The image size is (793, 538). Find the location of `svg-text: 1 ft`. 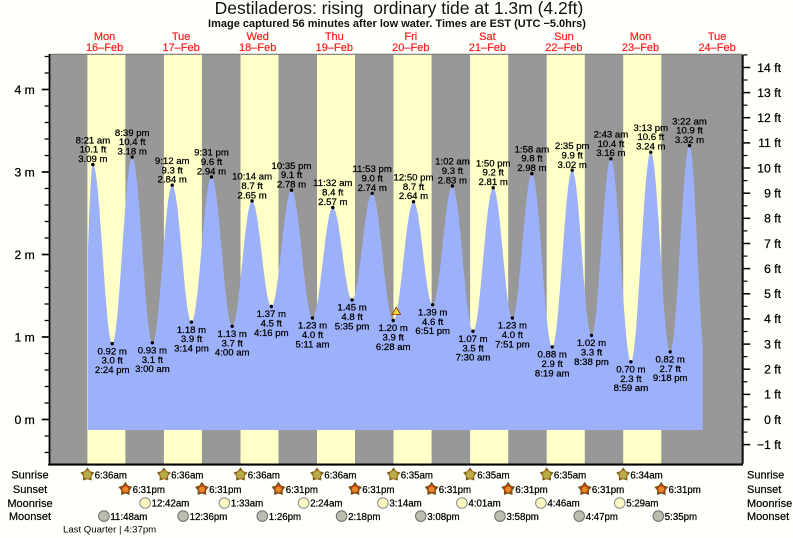

svg-text: 1 ft is located at coordinates (773, 395).